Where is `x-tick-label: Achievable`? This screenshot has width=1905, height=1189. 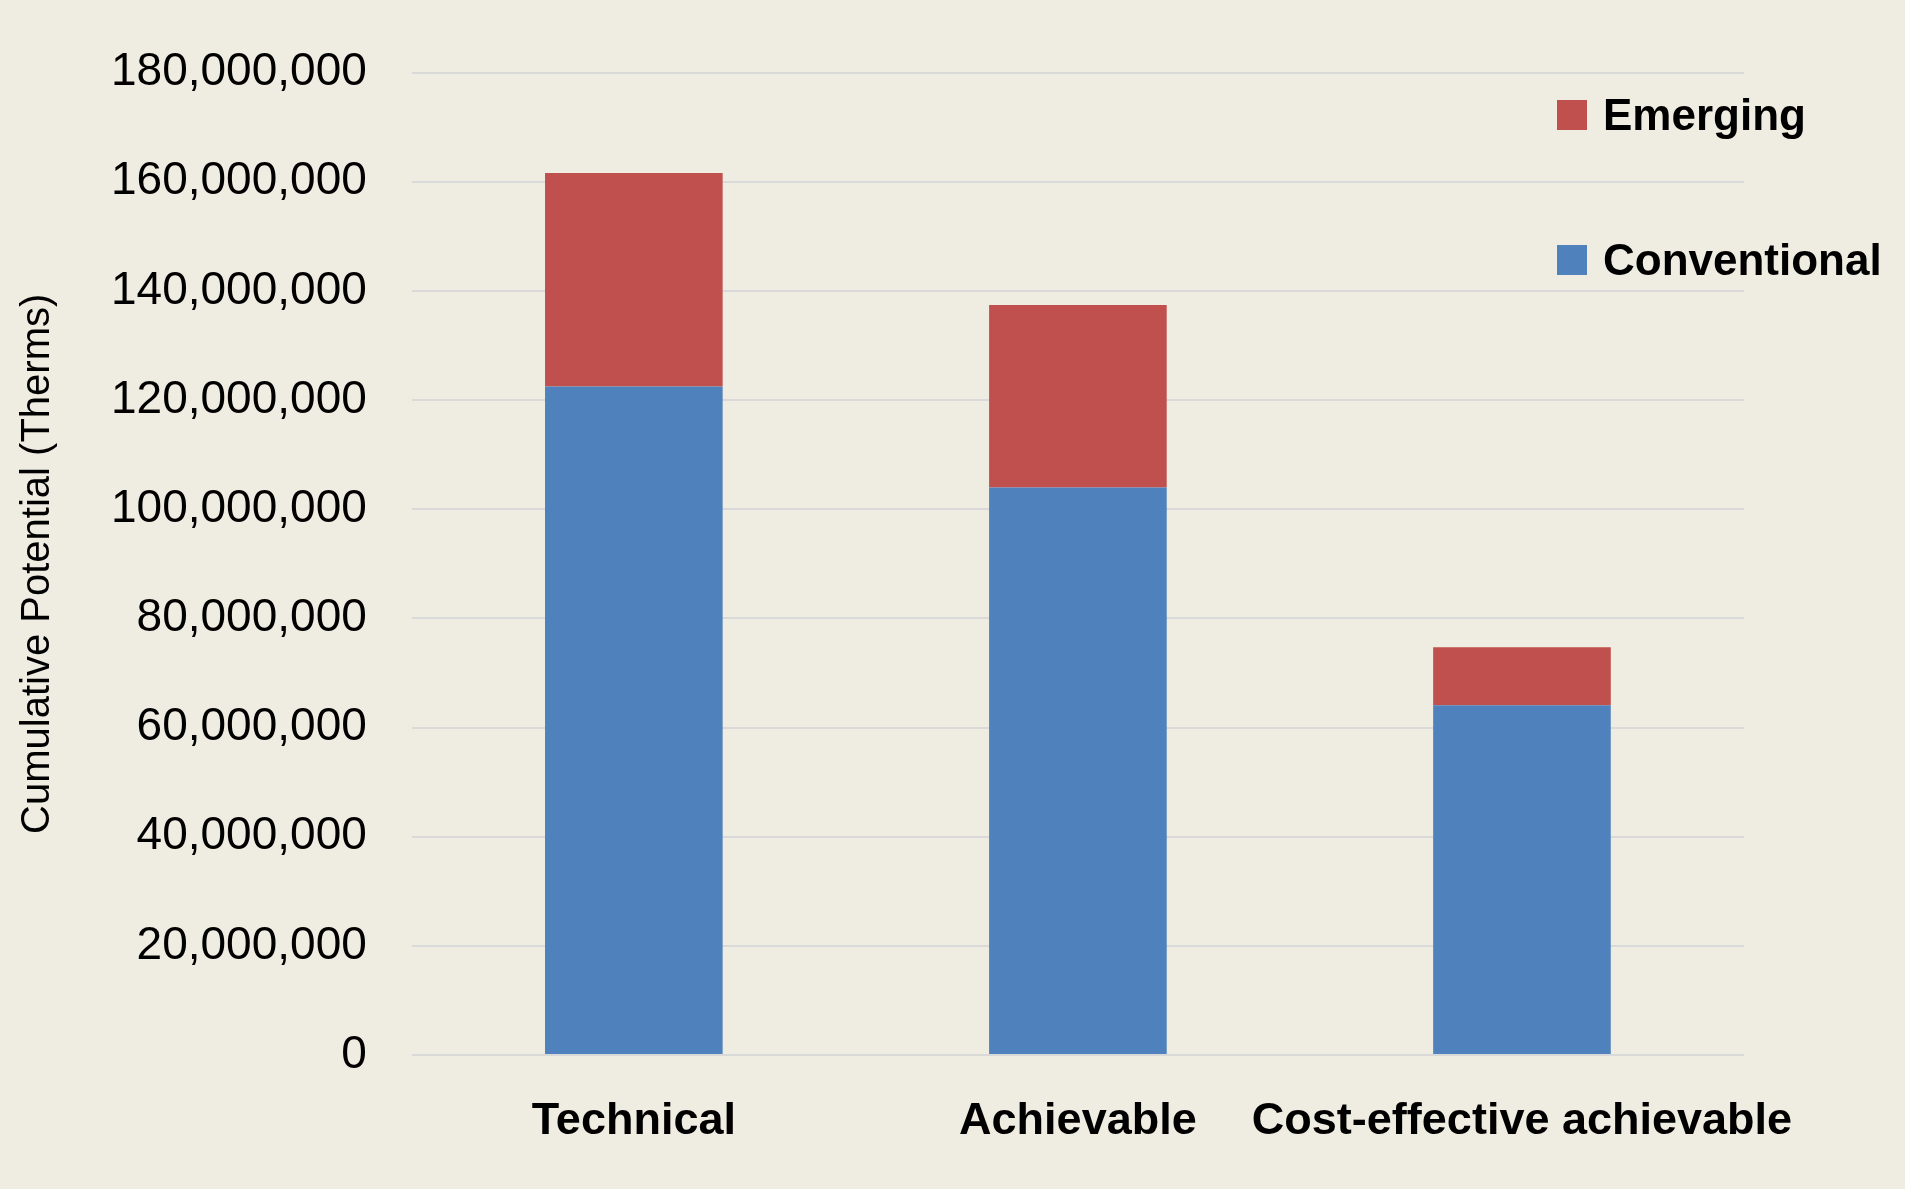 x-tick-label: Achievable is located at coordinates (1078, 1119).